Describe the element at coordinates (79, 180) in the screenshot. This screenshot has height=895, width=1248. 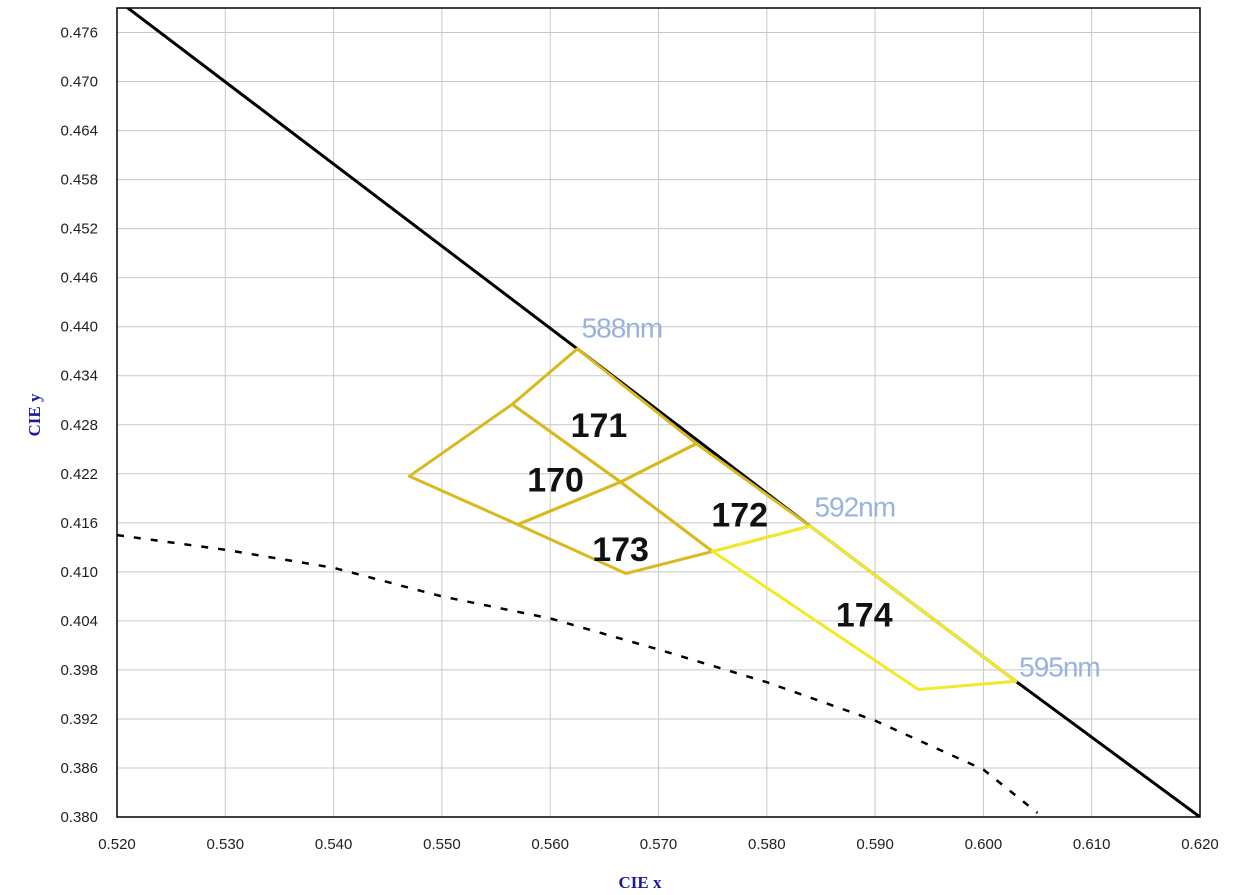
I see `y-tick-label: 0.458` at that location.